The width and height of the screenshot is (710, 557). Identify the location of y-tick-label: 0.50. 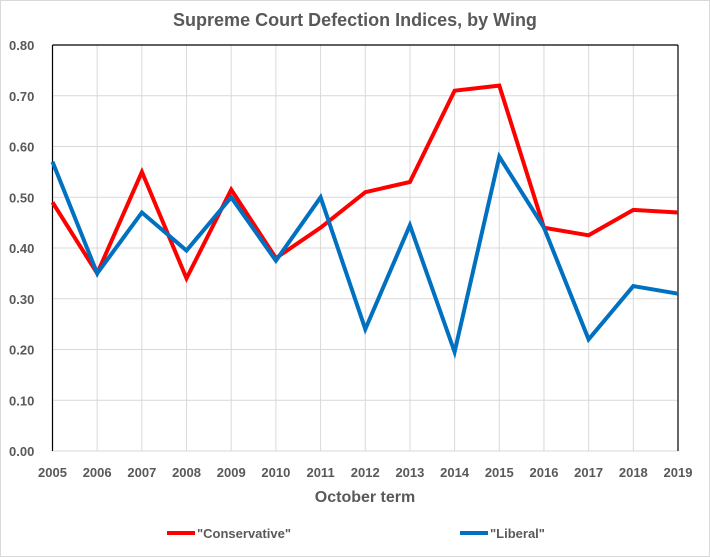
(21, 197).